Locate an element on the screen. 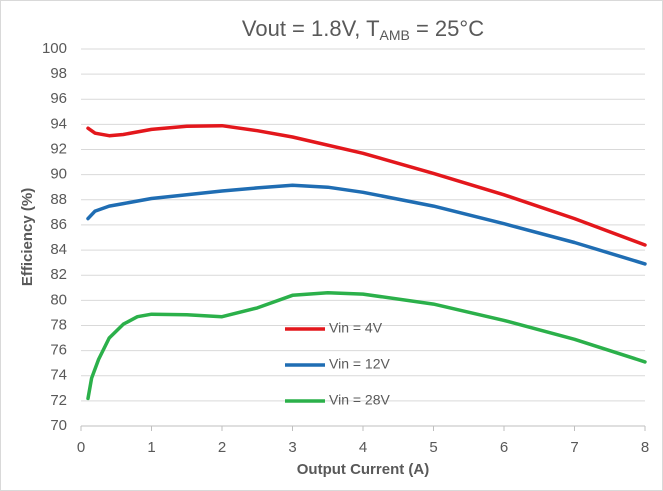 The width and height of the screenshot is (663, 491). title-sub: AMB is located at coordinates (395, 35).